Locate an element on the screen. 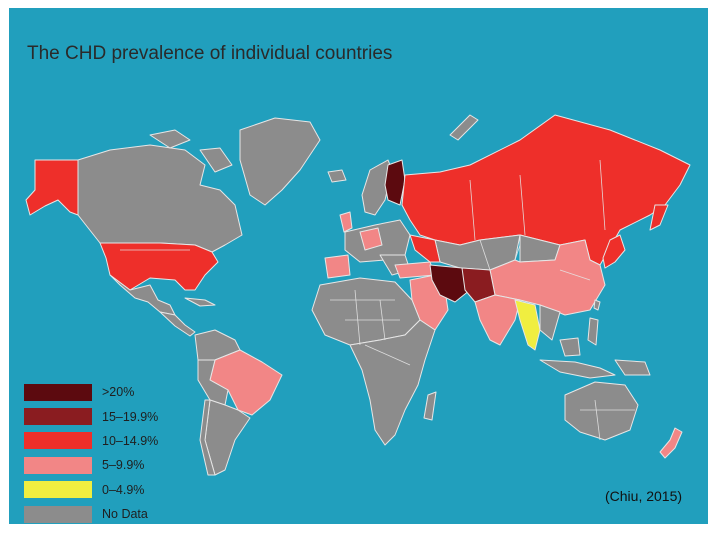 The image size is (719, 540). legend-label: 5–9.9% is located at coordinates (123, 465).